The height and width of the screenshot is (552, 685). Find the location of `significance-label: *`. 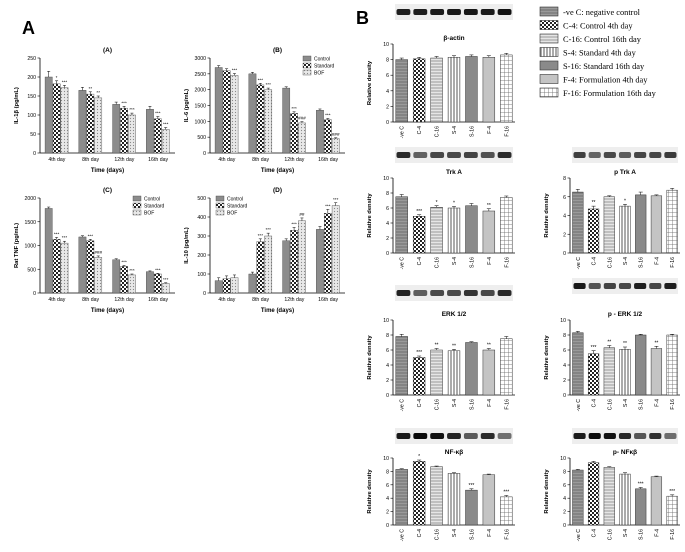

significance-label: * is located at coordinates (437, 203).